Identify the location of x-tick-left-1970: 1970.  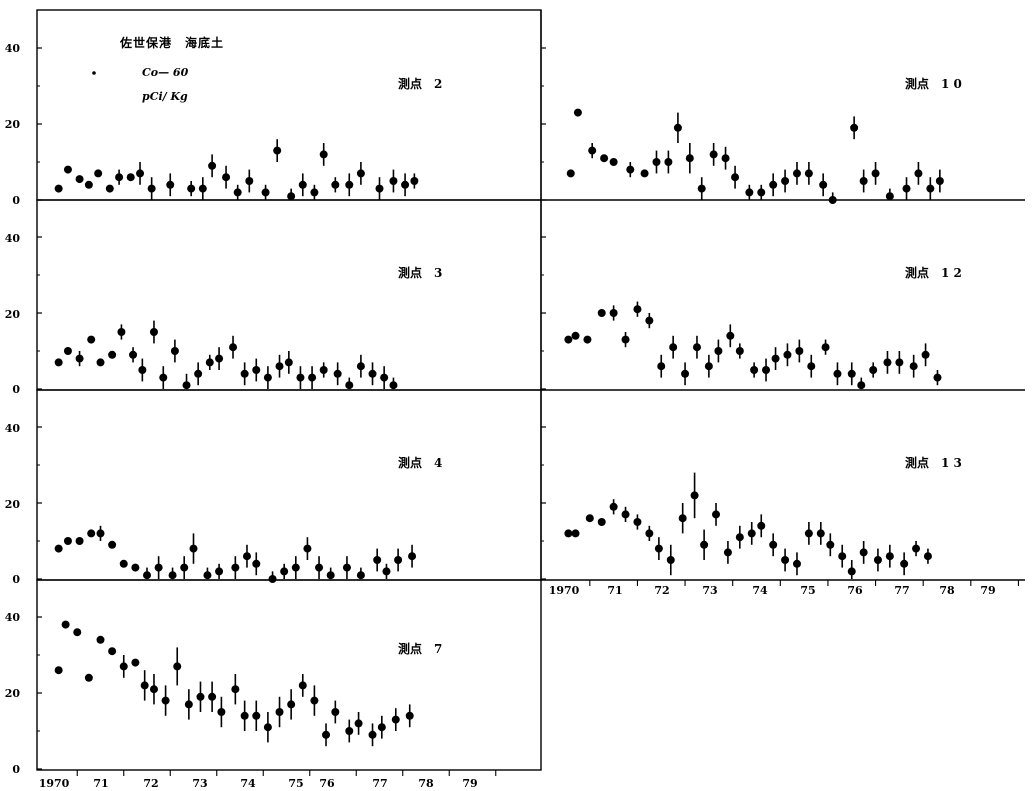
(54, 783).